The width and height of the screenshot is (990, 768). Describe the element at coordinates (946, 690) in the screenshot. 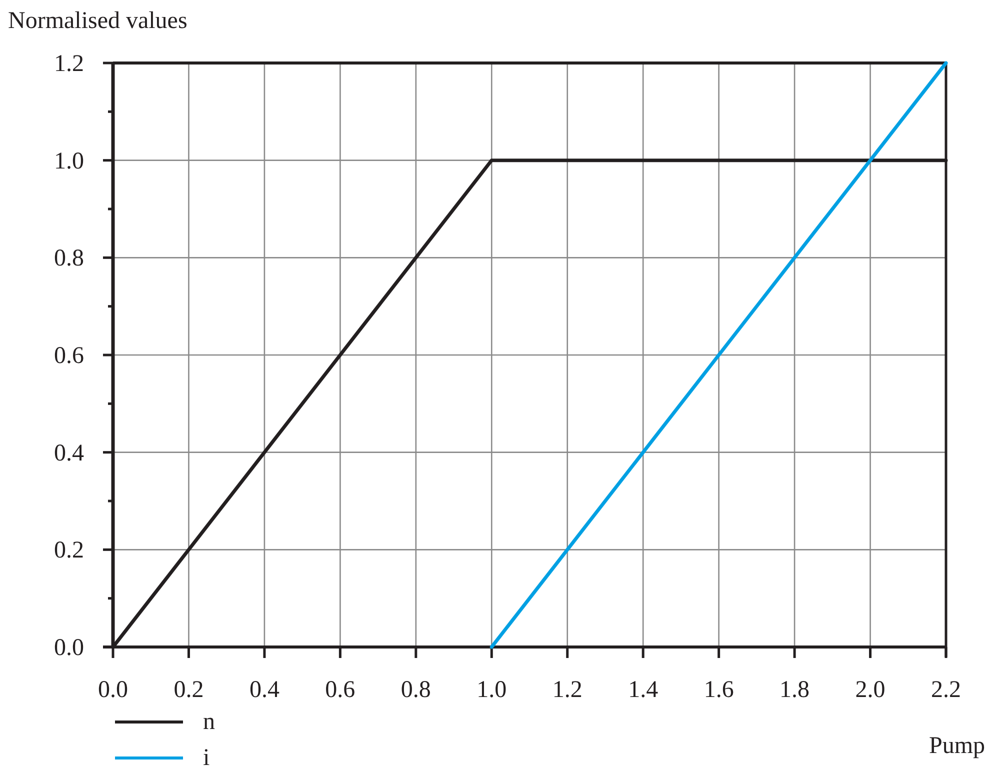

I see `x-tick-label: 2.2` at that location.